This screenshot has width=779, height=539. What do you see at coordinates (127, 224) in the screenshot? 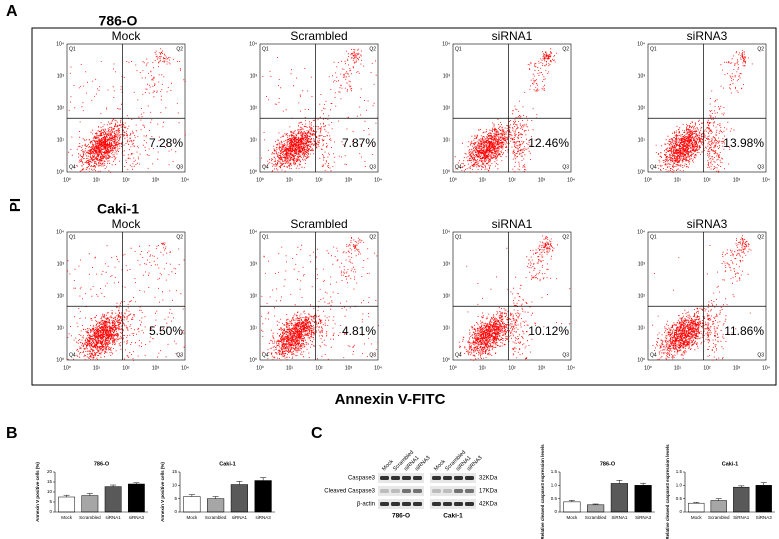
I see `plot-title: Mock` at bounding box center [127, 224].